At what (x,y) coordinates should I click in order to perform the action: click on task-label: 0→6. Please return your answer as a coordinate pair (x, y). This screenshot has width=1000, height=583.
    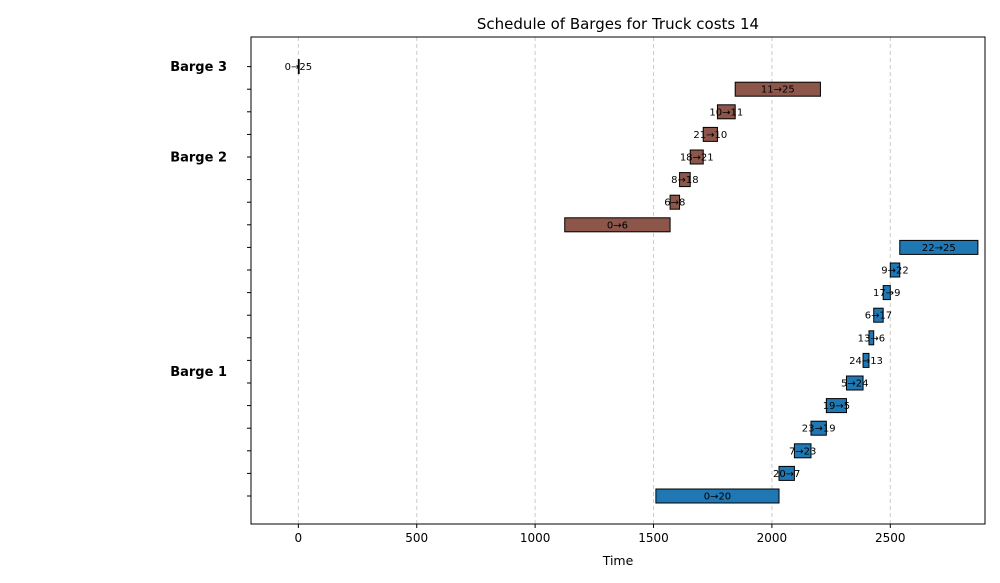
    Looking at the image, I should click on (617, 225).